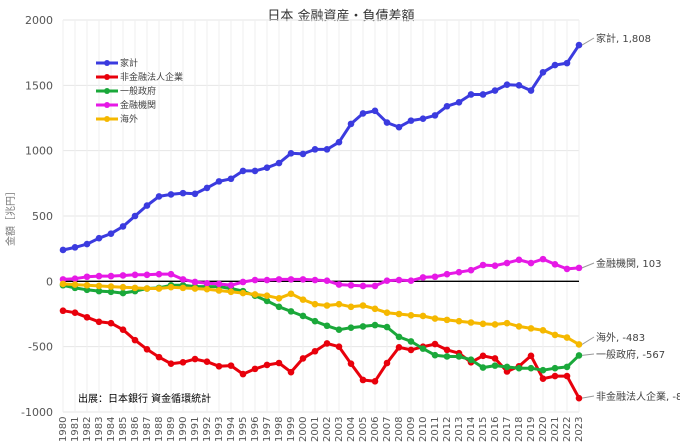 The width and height of the screenshot is (680, 444). What do you see at coordinates (151, 77) in the screenshot?
I see `legend-label: 非金融法人企業` at bounding box center [151, 77].